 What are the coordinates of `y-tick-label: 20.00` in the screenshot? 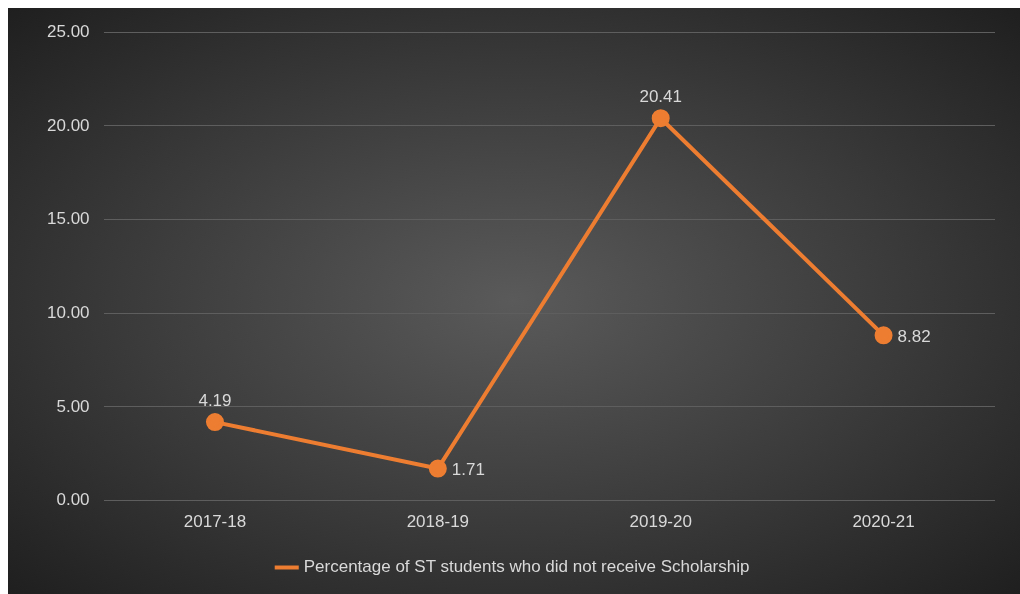 It's located at (68, 125).